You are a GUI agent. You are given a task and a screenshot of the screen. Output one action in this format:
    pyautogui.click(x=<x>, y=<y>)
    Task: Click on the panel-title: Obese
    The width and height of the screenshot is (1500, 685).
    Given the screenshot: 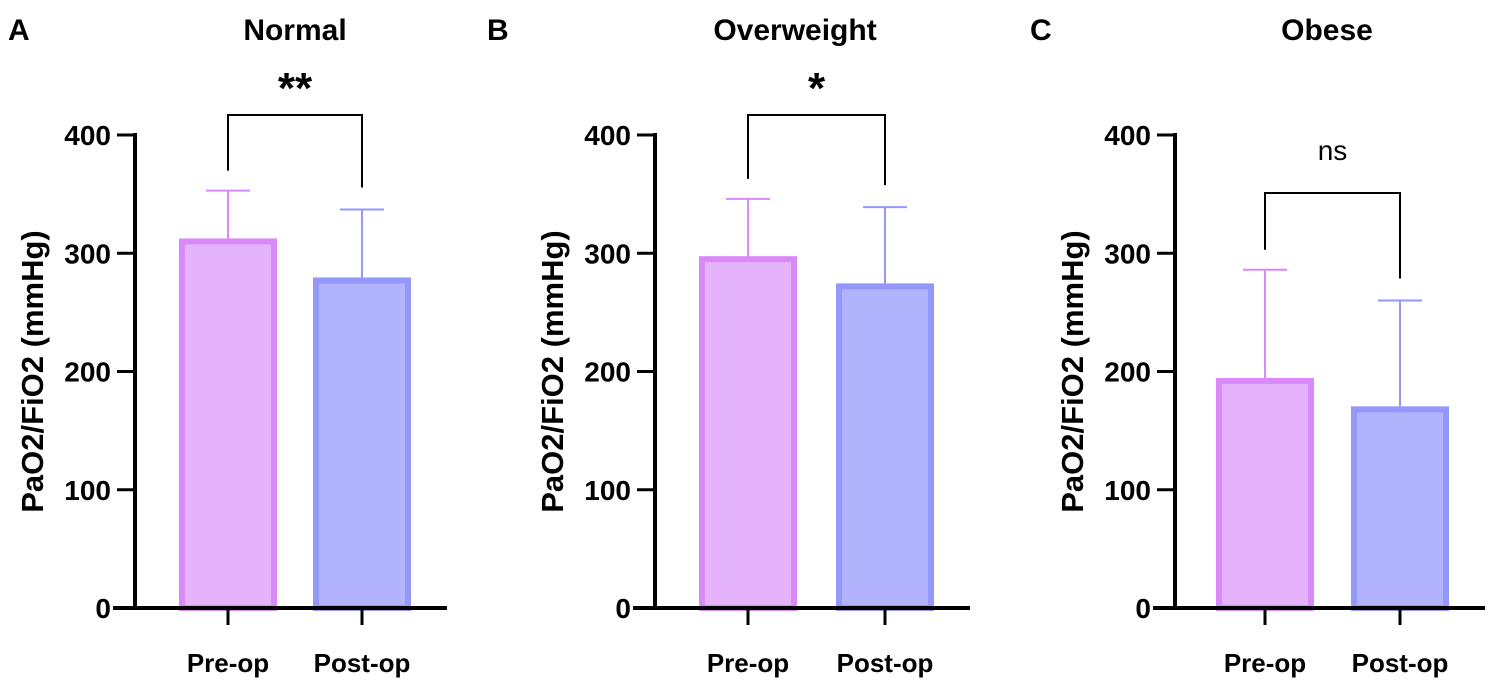 What is the action you would take?
    pyautogui.click(x=1327, y=30)
    